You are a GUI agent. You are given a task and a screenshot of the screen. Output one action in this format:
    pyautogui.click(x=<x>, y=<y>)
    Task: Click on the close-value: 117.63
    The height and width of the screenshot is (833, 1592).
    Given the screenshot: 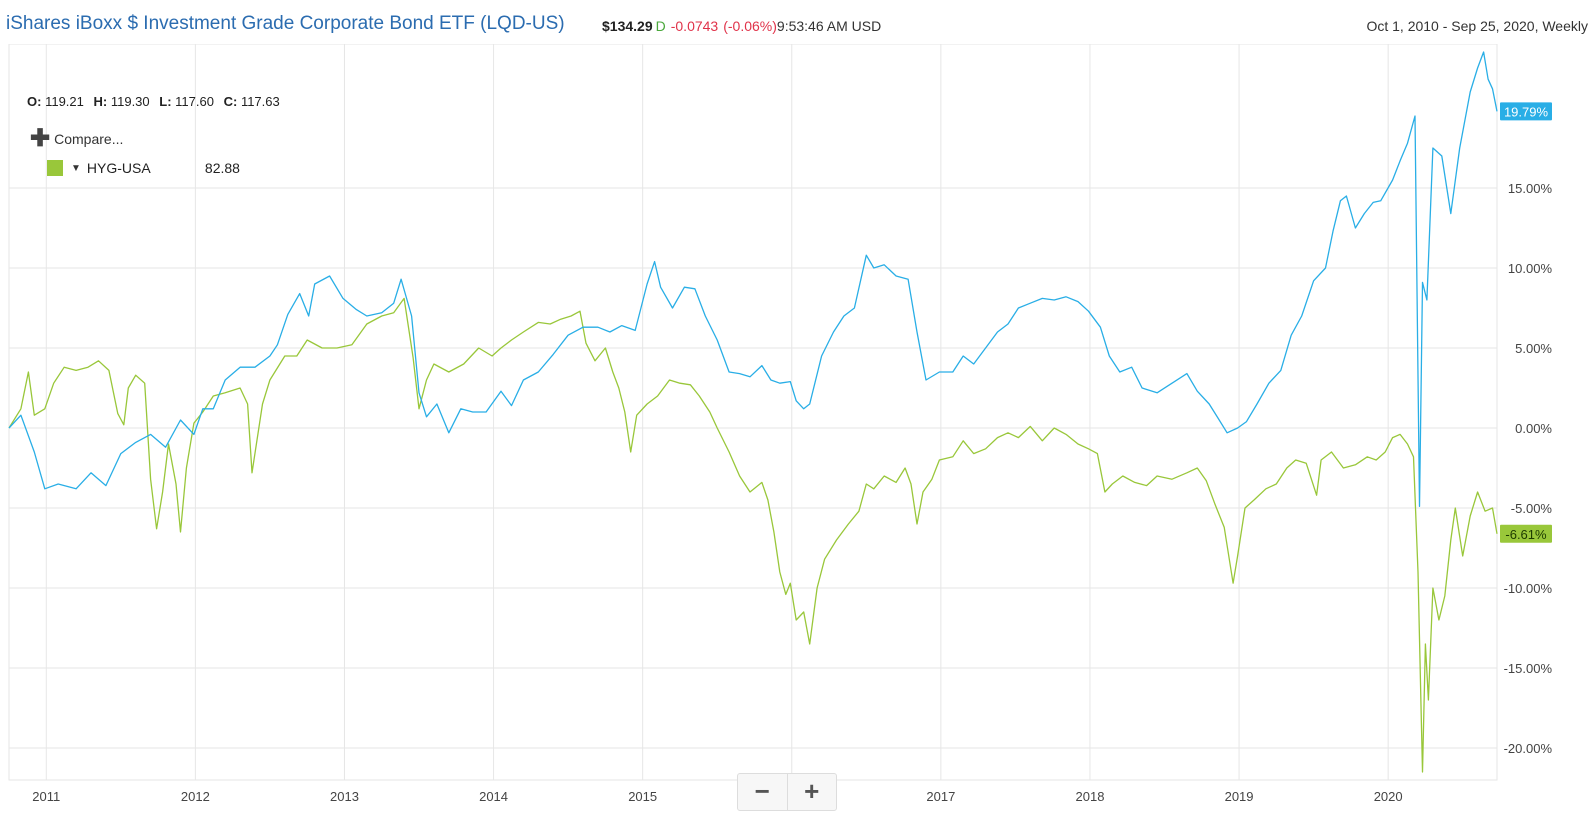 What is the action you would take?
    pyautogui.click(x=260, y=101)
    